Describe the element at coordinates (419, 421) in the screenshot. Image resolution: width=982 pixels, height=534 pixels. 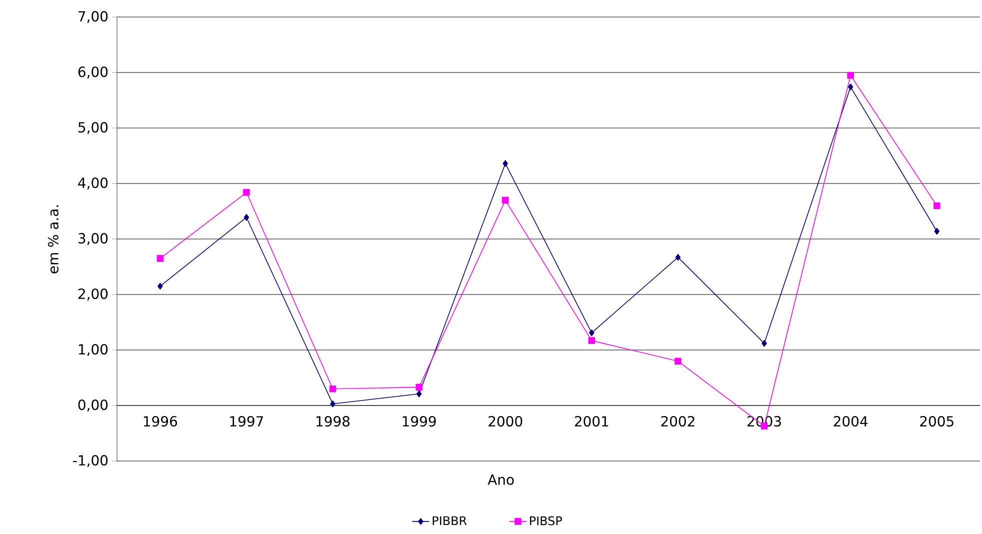
I see `x-tick-label: 1999` at that location.